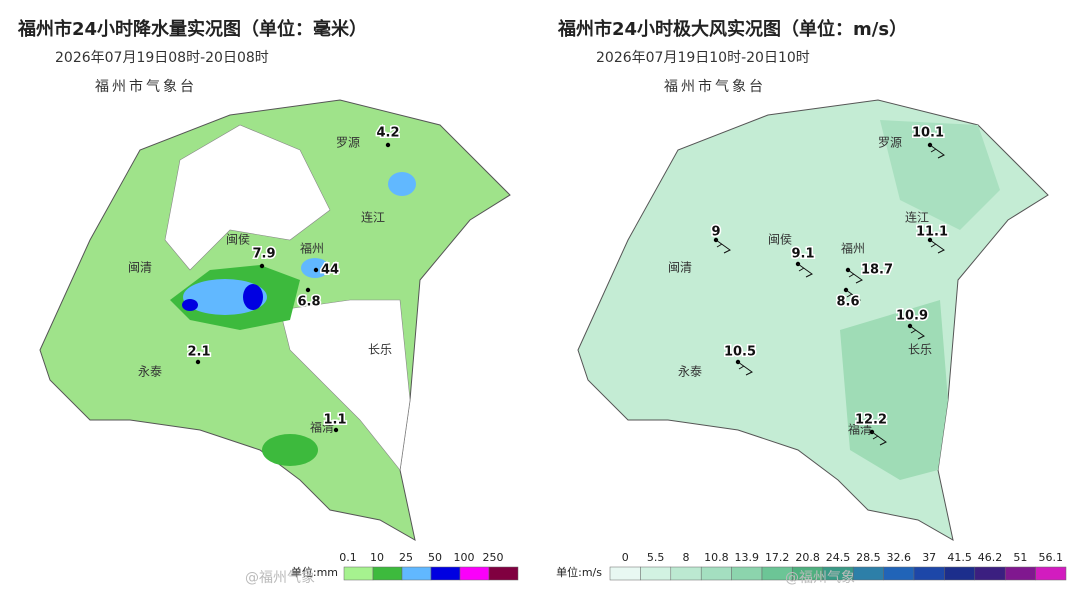 This screenshot has width=1080, height=595. What do you see at coordinates (334, 420) in the screenshot?
I see `station-value: 1.1` at bounding box center [334, 420].